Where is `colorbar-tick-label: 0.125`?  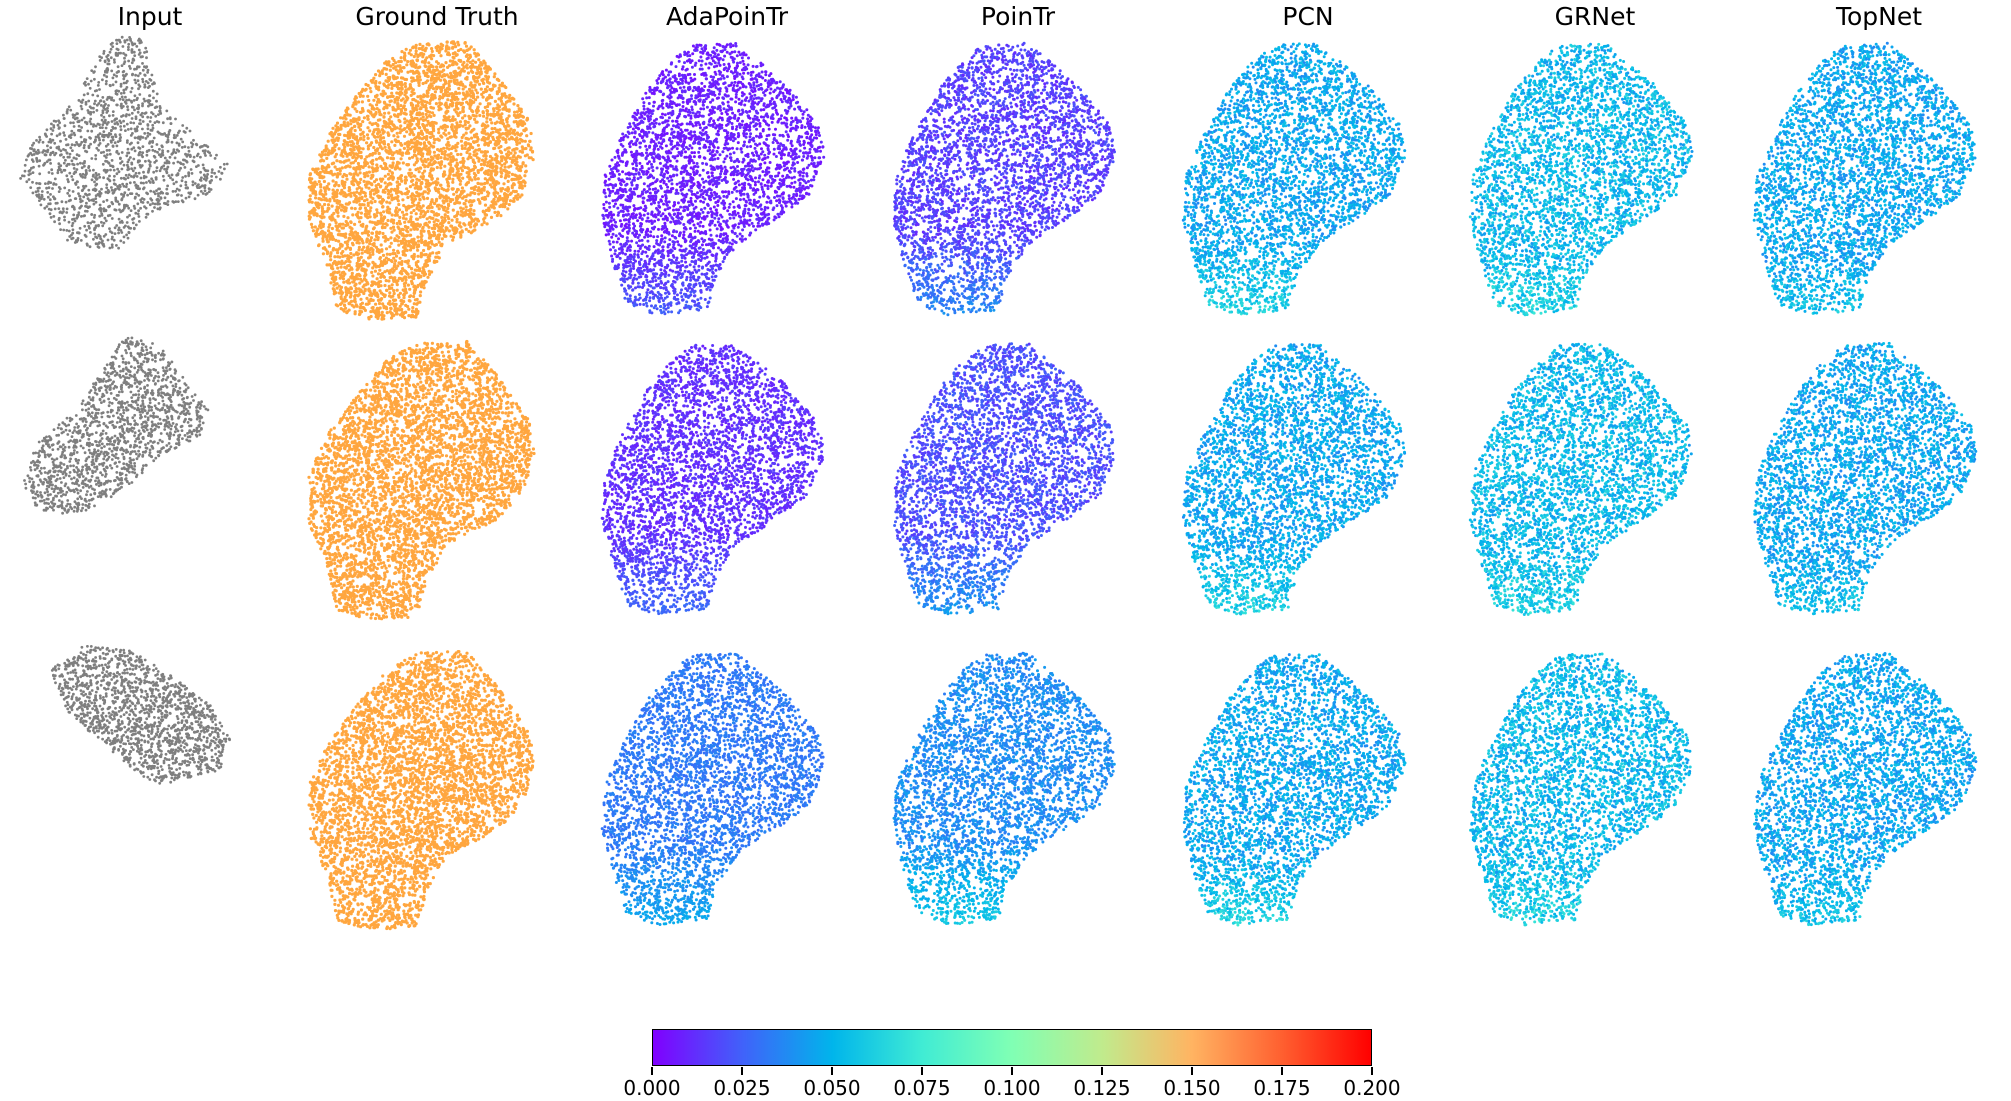 colorbar-tick-label: 0.125 is located at coordinates (1102, 1088).